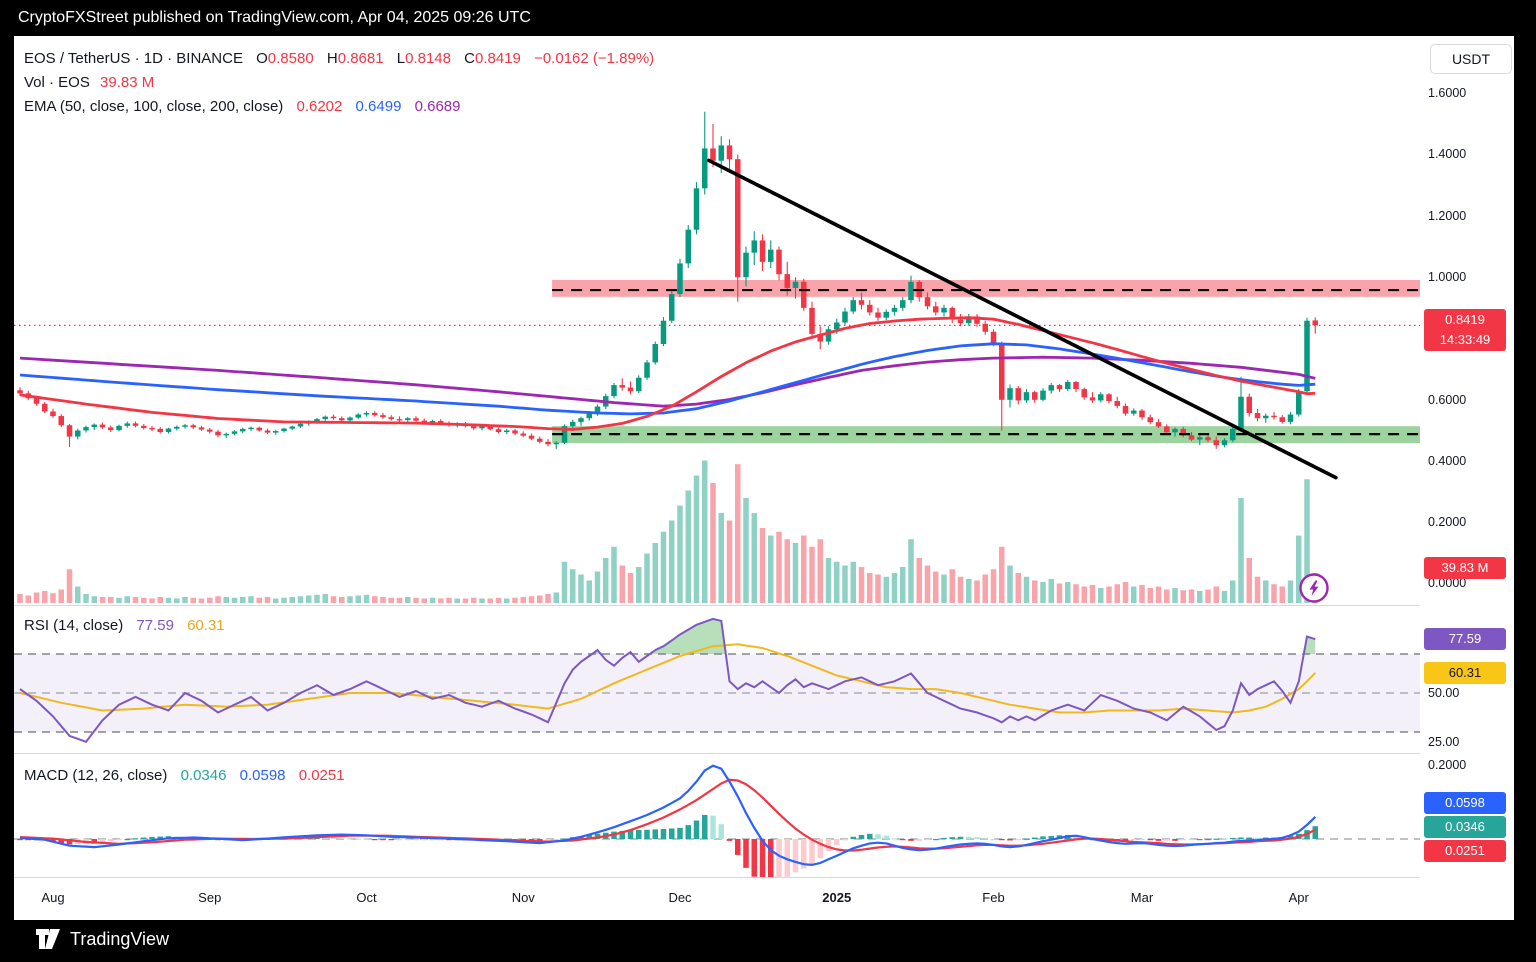 The height and width of the screenshot is (962, 1536). I want to click on time-axis-label: Dec, so click(680, 897).